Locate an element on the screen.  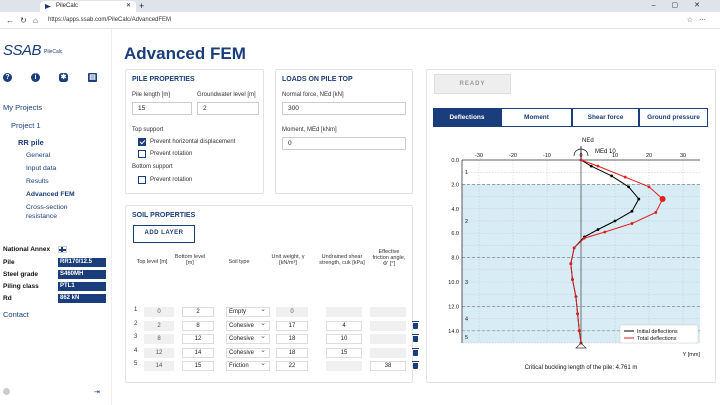
pile-length-input: 15 is located at coordinates (162, 108).